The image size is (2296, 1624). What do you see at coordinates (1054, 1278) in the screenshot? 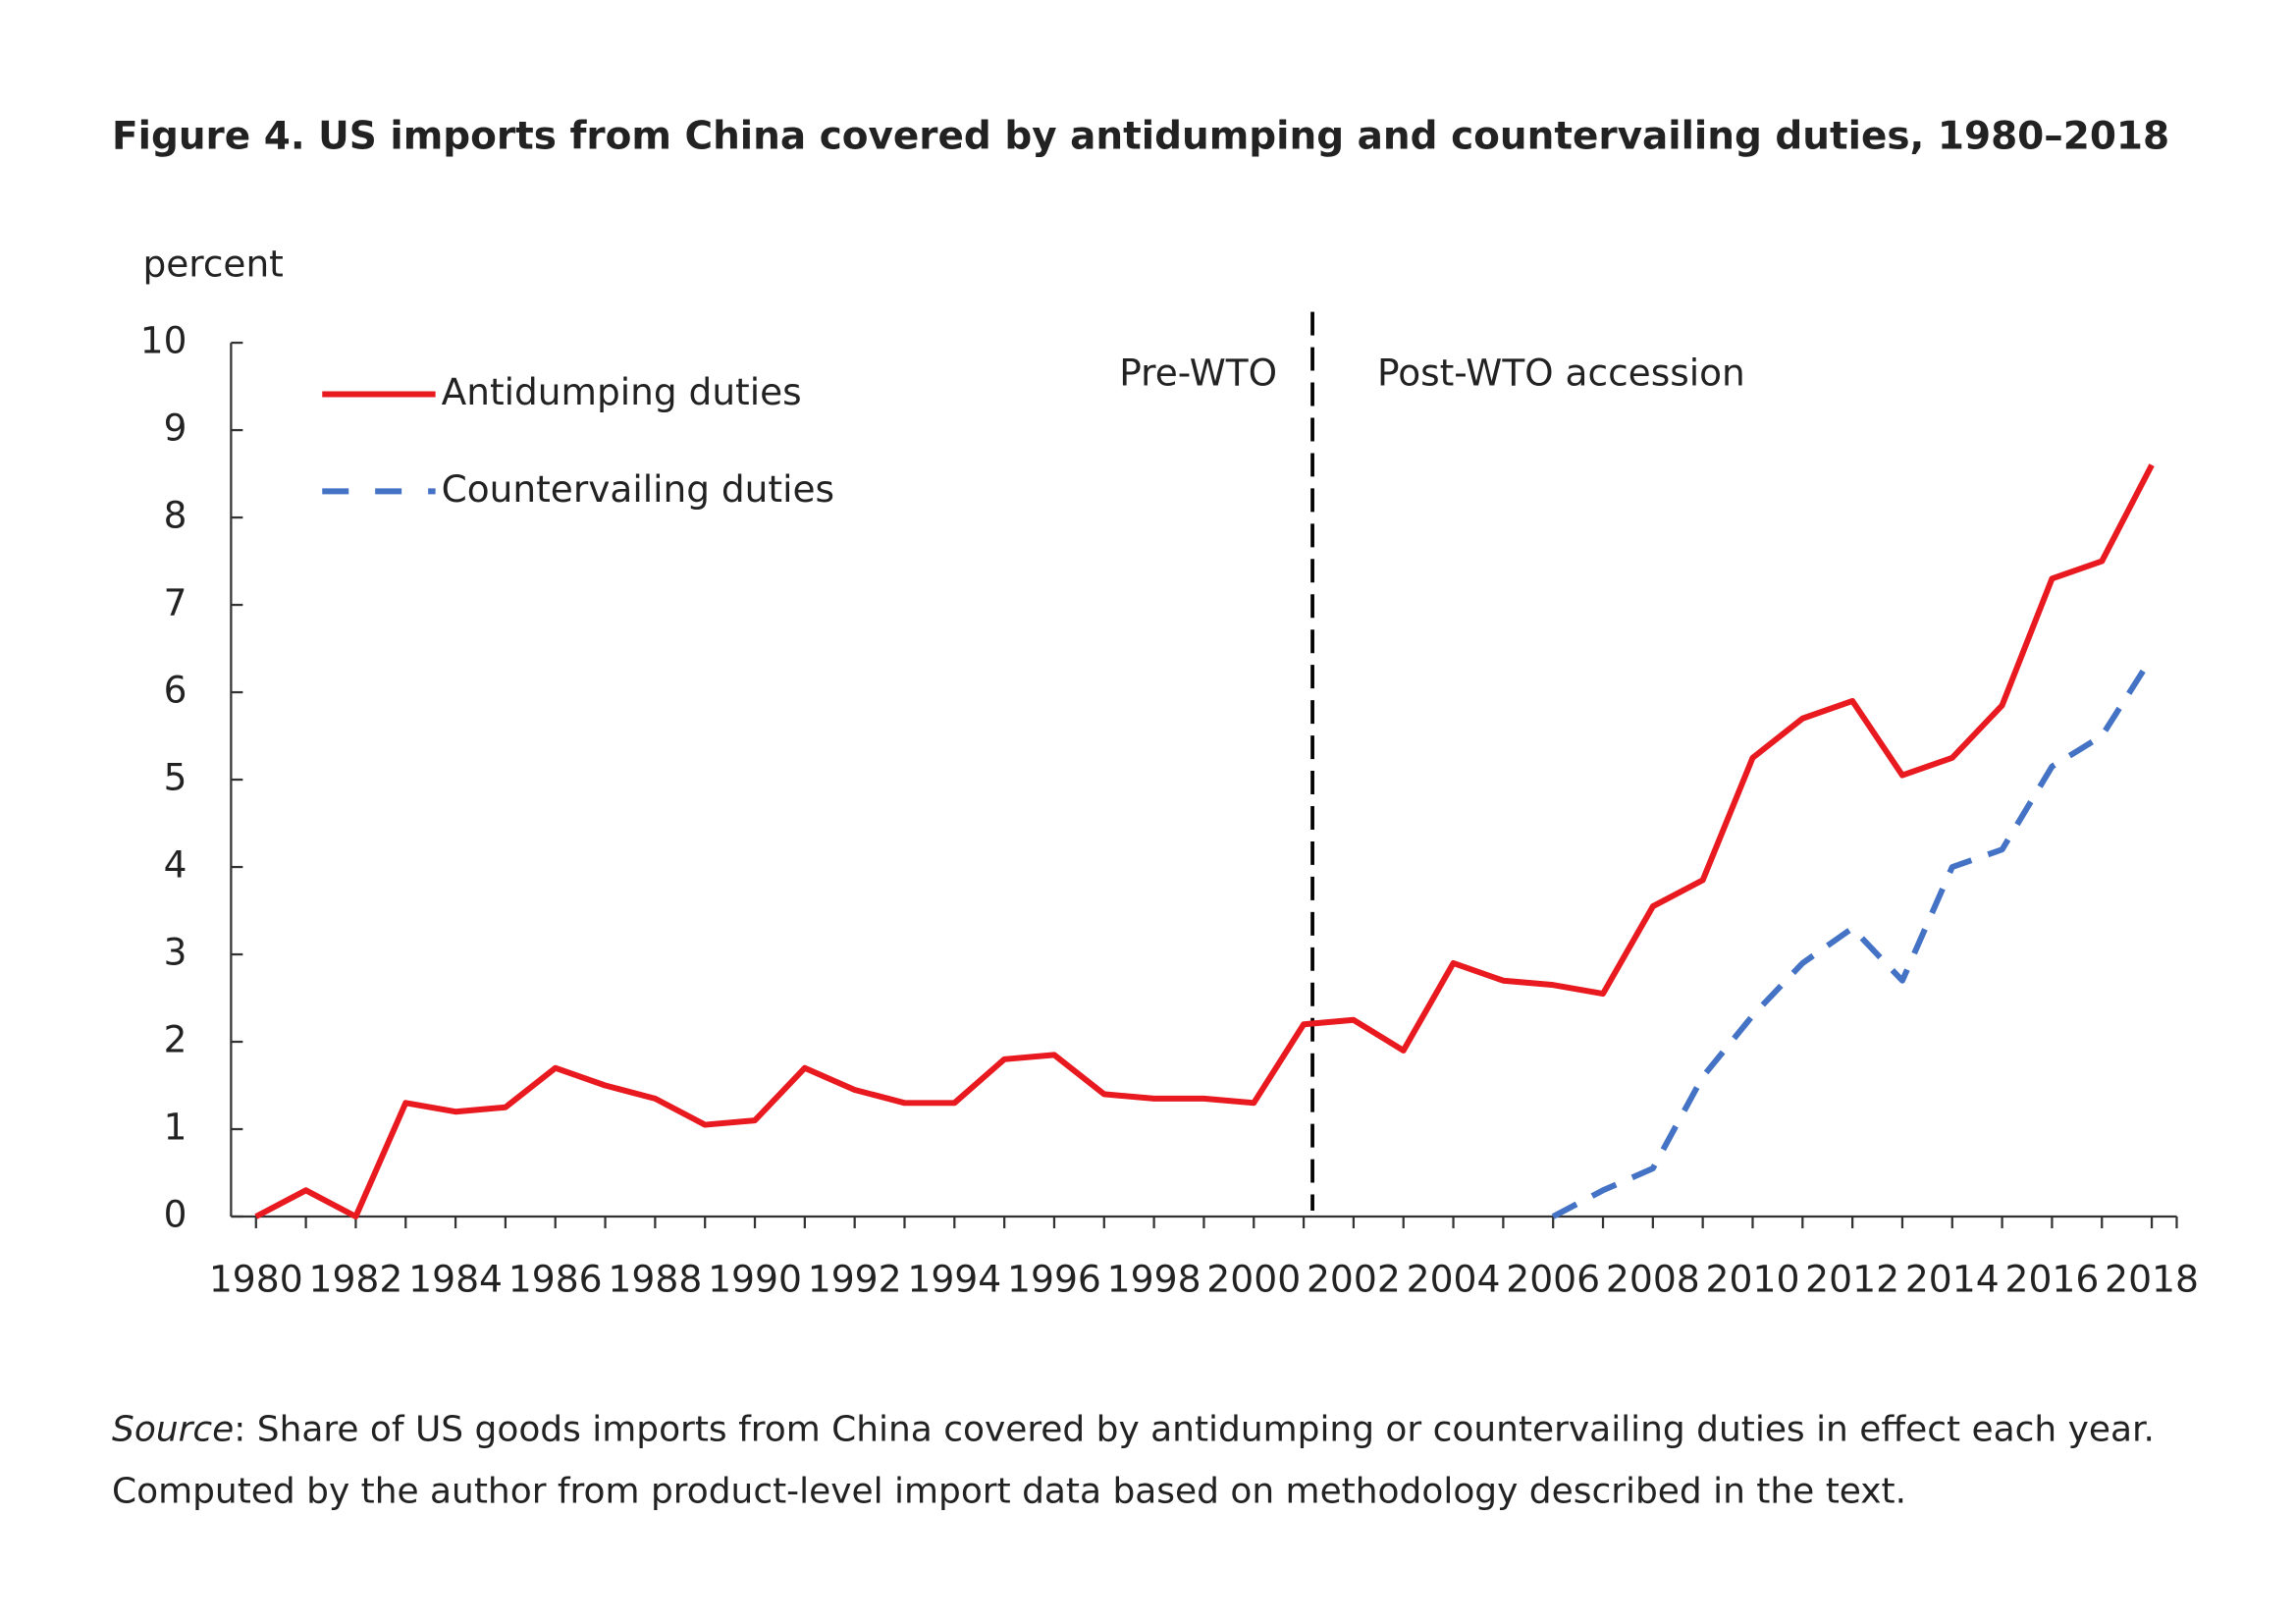
I see `x-tick-label: 1996` at bounding box center [1054, 1278].